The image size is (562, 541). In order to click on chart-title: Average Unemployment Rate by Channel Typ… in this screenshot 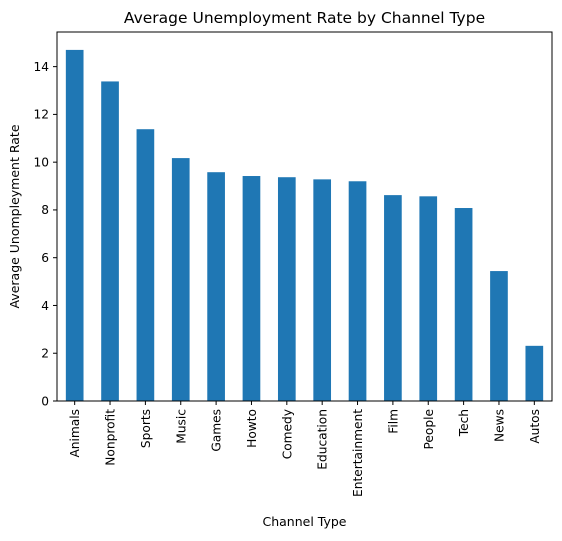, I will do `click(304, 18)`.